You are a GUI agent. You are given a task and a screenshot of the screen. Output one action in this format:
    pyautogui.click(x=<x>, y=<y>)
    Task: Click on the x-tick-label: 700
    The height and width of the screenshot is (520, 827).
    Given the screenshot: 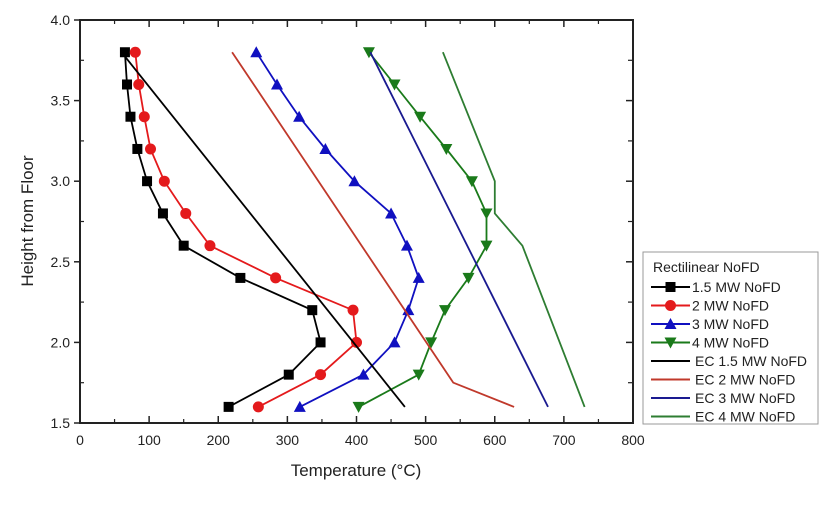 What is the action you would take?
    pyautogui.click(x=564, y=440)
    